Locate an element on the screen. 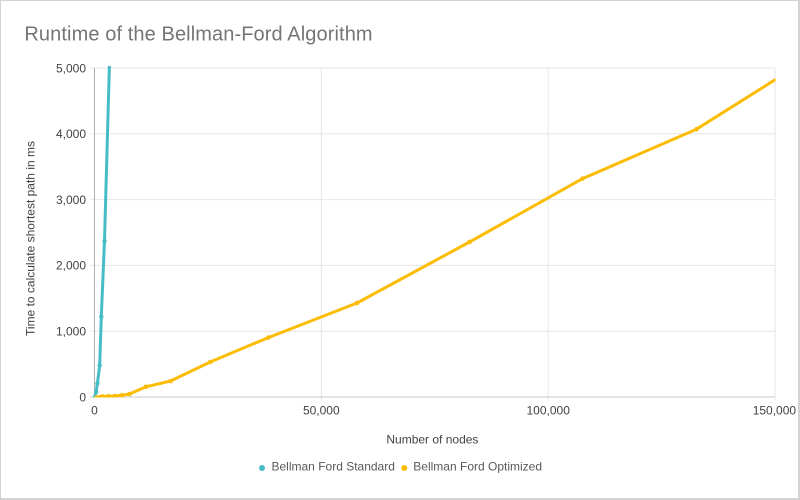 This screenshot has height=500, width=800. svg-text: 2,000 is located at coordinates (71, 266).